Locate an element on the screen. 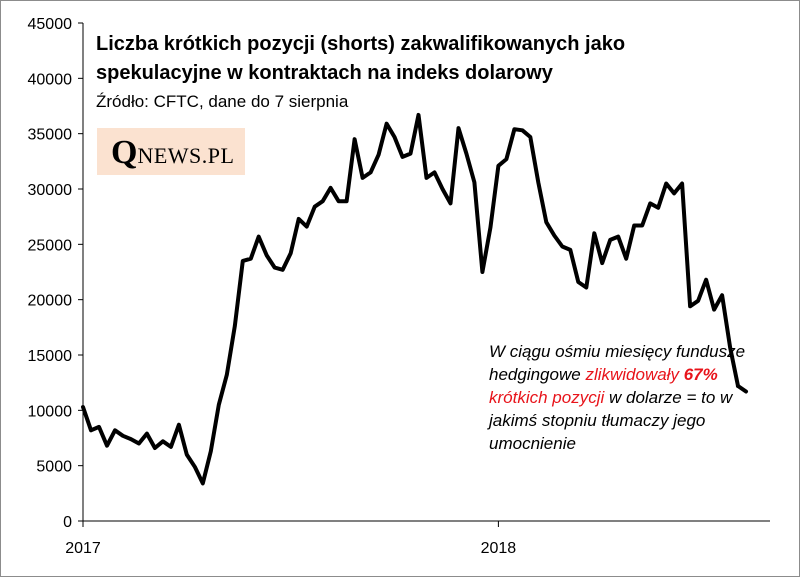  y-tick-label: 0 is located at coordinates (67, 522).